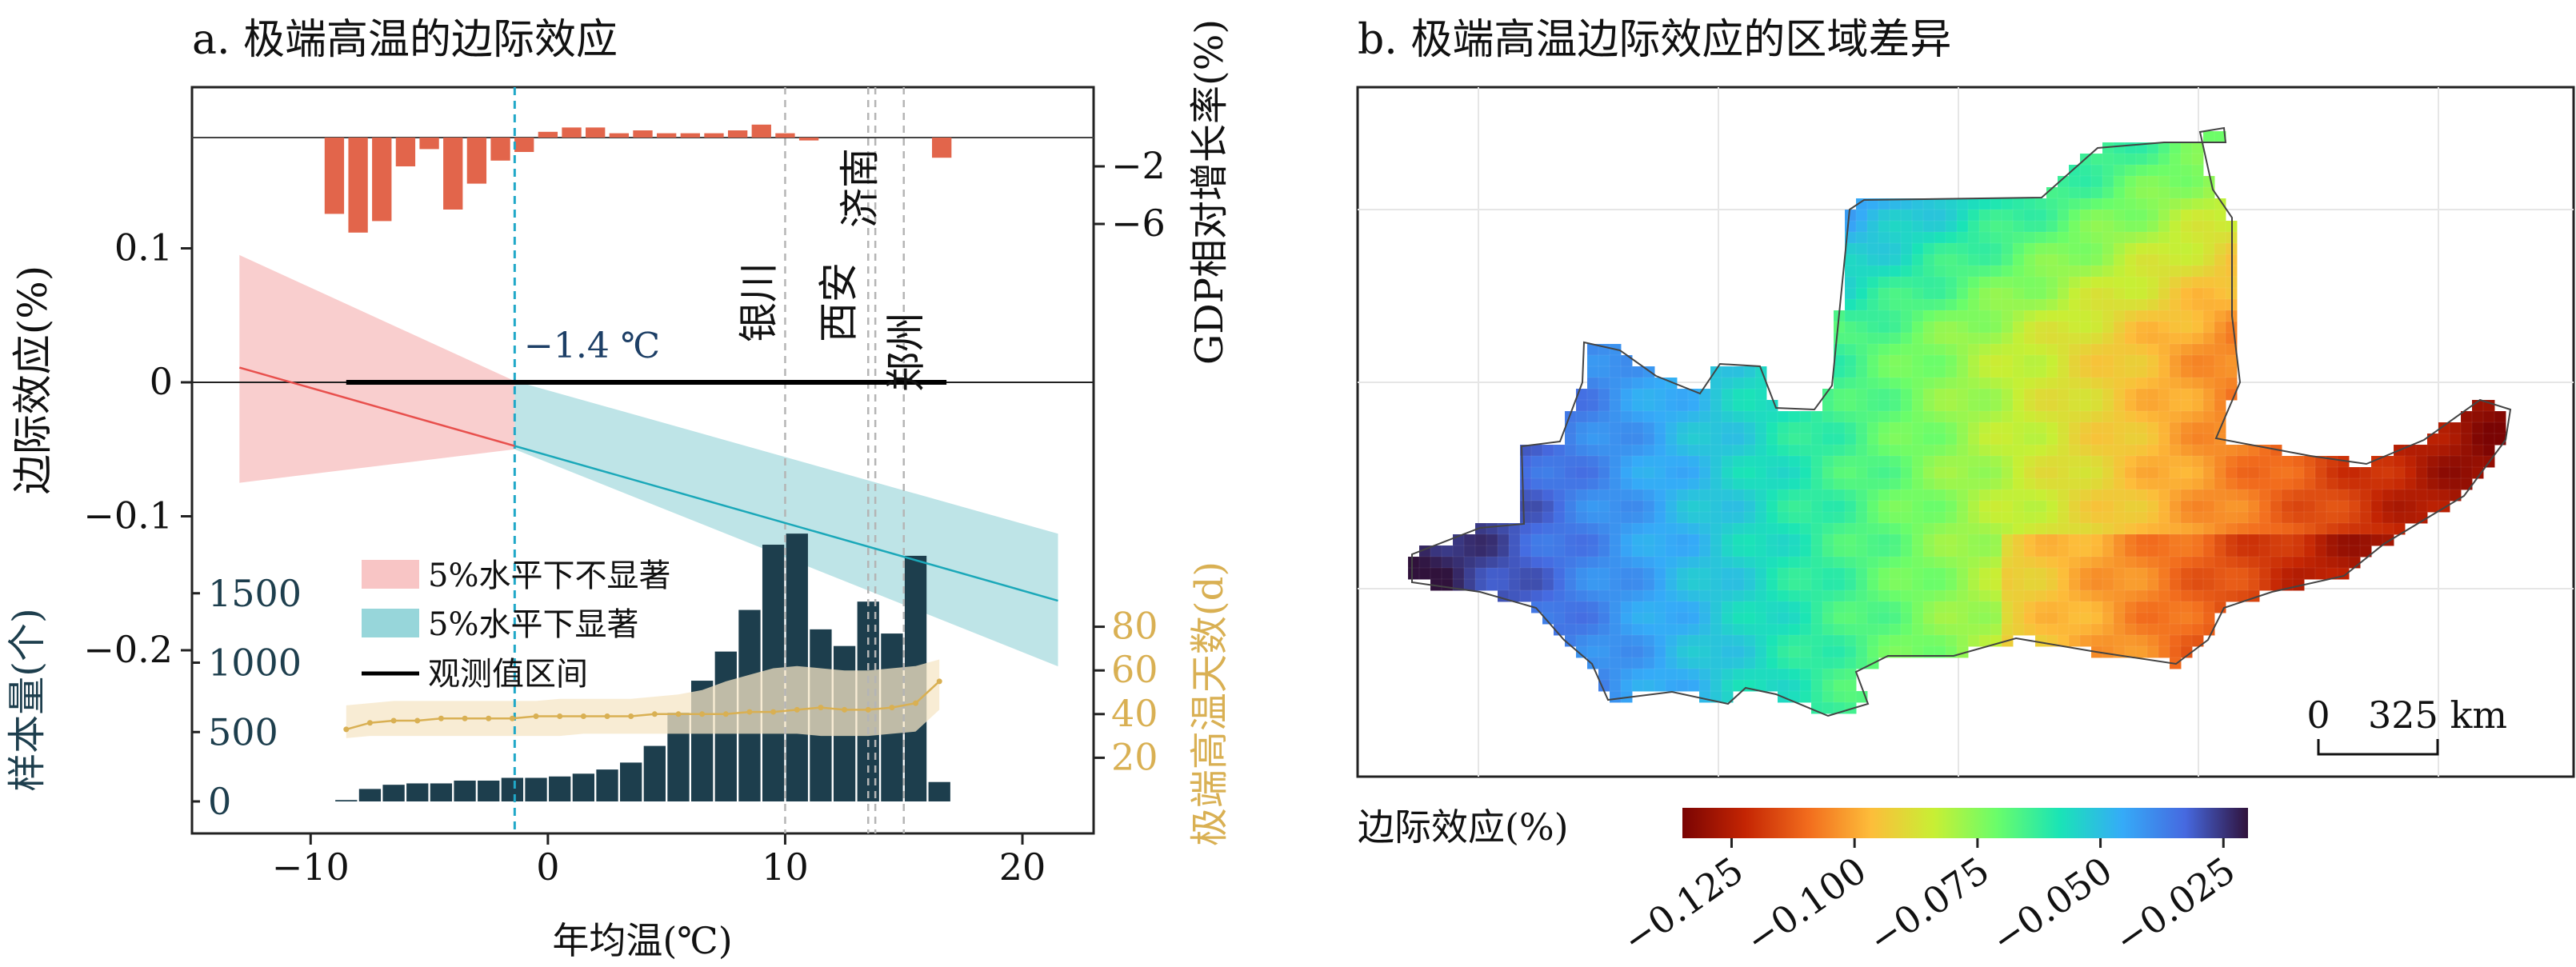 The width and height of the screenshot is (2576, 967). What do you see at coordinates (906, 352) in the screenshot?
I see `city-label: 郑州` at bounding box center [906, 352].